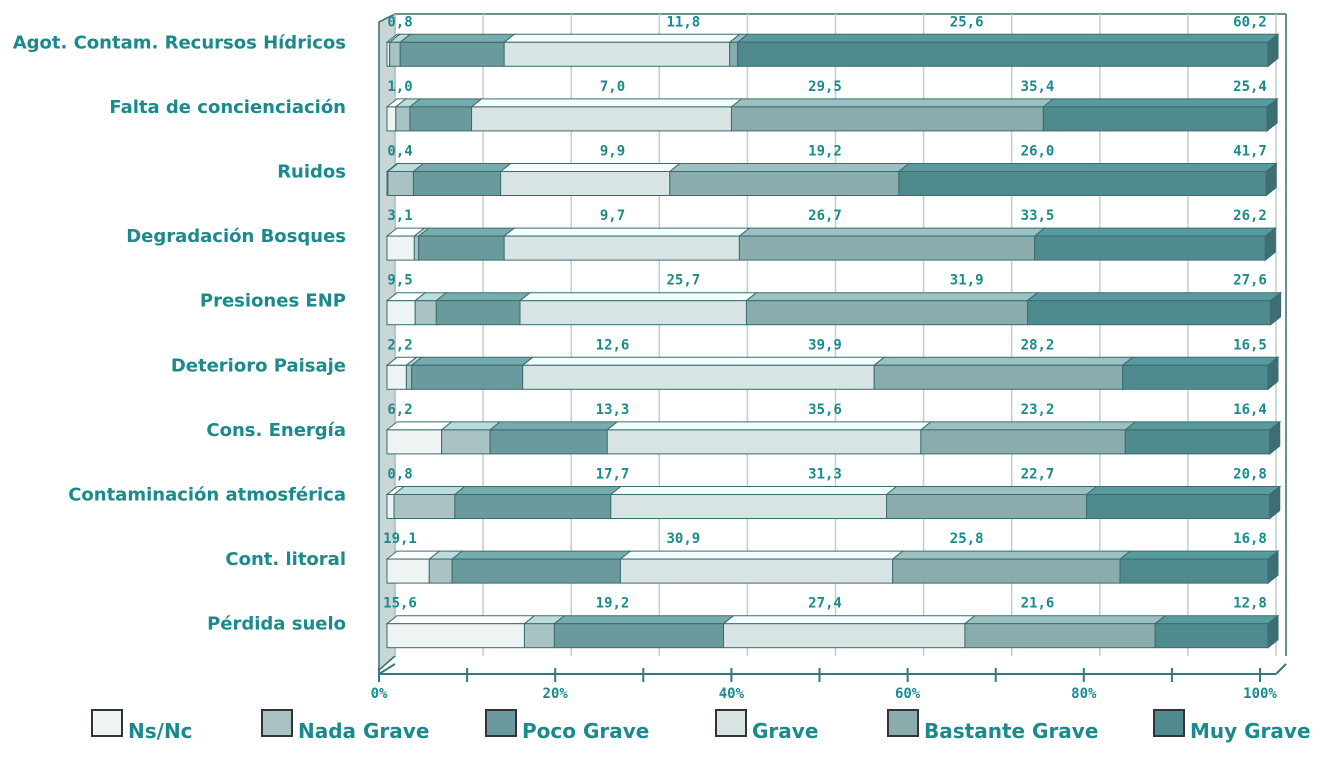 The image size is (1328, 762). I want to click on data-label: 25,7, so click(683, 281).